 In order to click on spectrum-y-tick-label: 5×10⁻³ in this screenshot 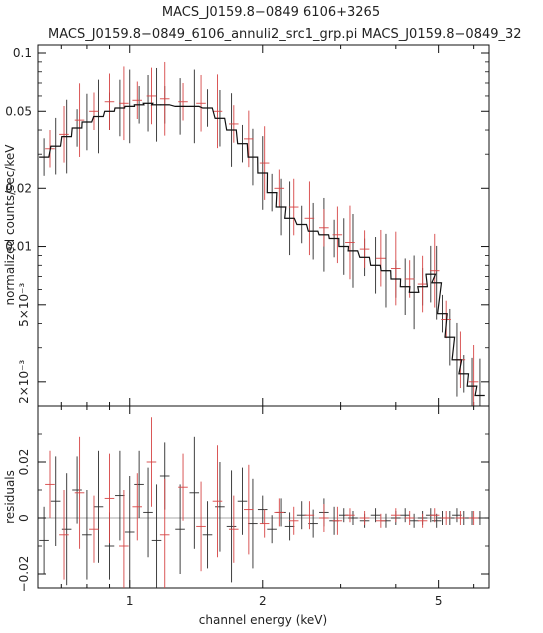, I will do `click(24, 305)`.